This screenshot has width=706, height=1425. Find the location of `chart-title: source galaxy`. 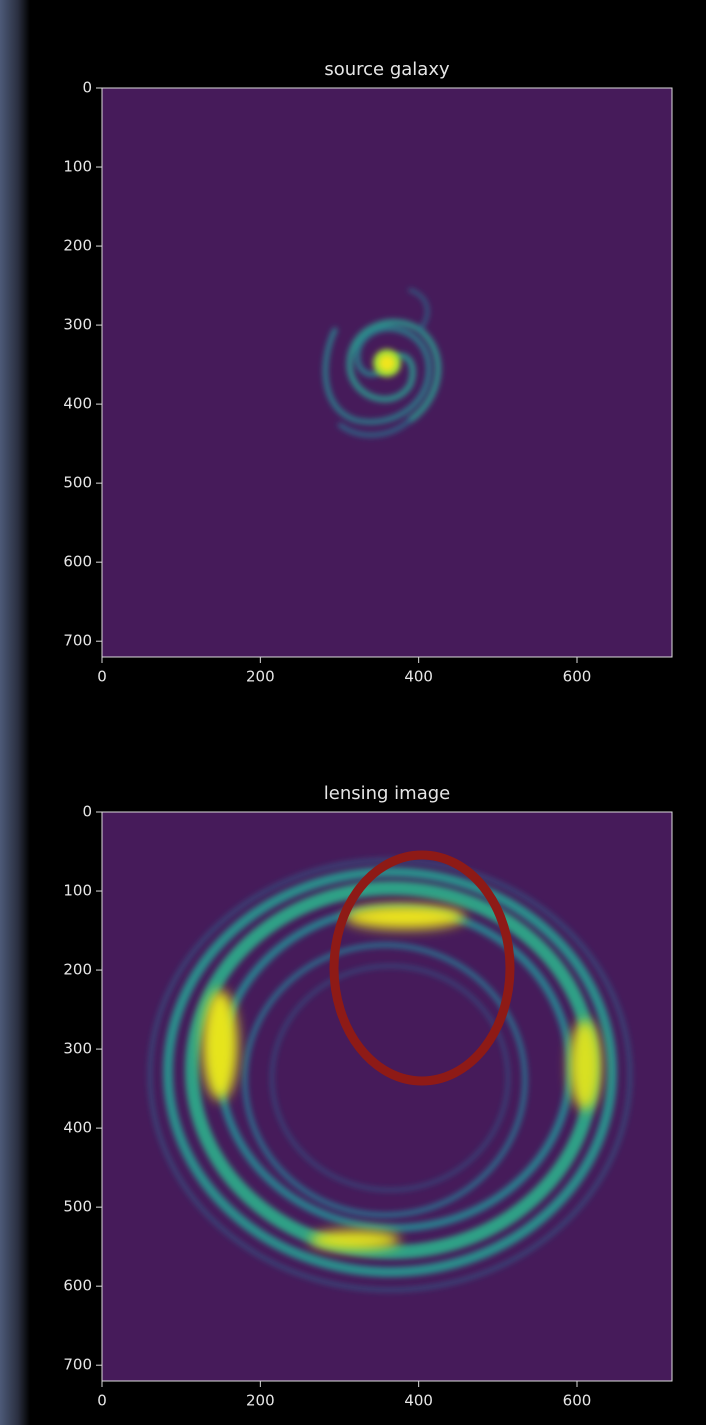

chart-title: source galaxy is located at coordinates (387, 69).